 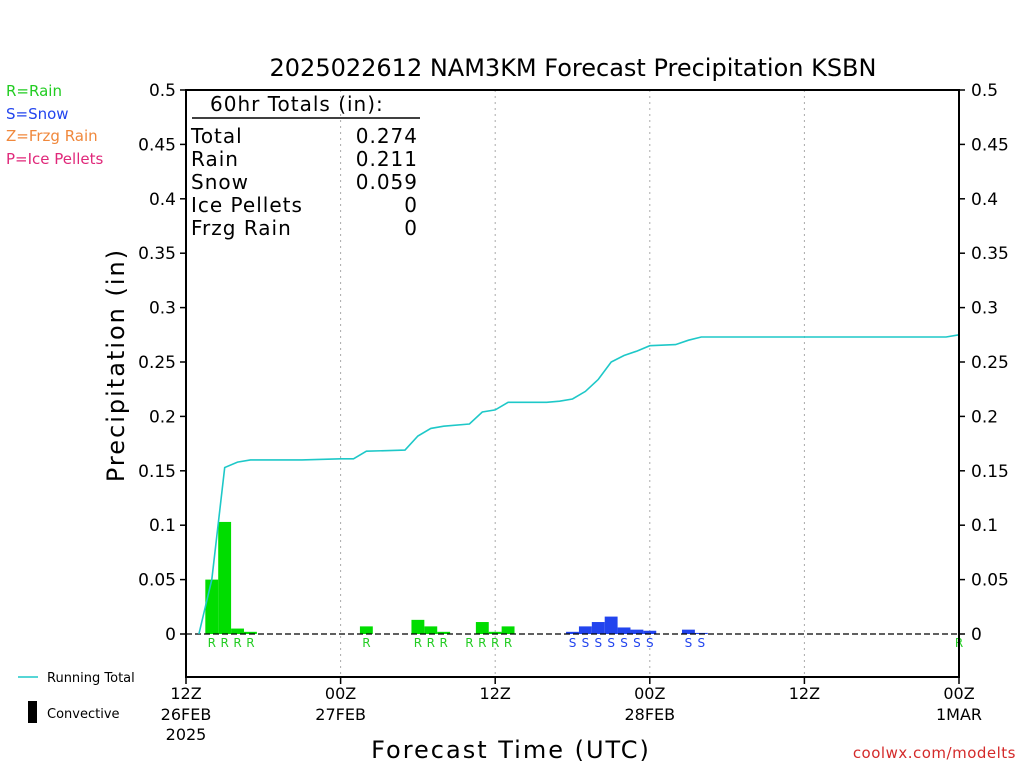 What do you see at coordinates (934, 753) in the screenshot?
I see `credit-text: coolwx.com/modelts` at bounding box center [934, 753].